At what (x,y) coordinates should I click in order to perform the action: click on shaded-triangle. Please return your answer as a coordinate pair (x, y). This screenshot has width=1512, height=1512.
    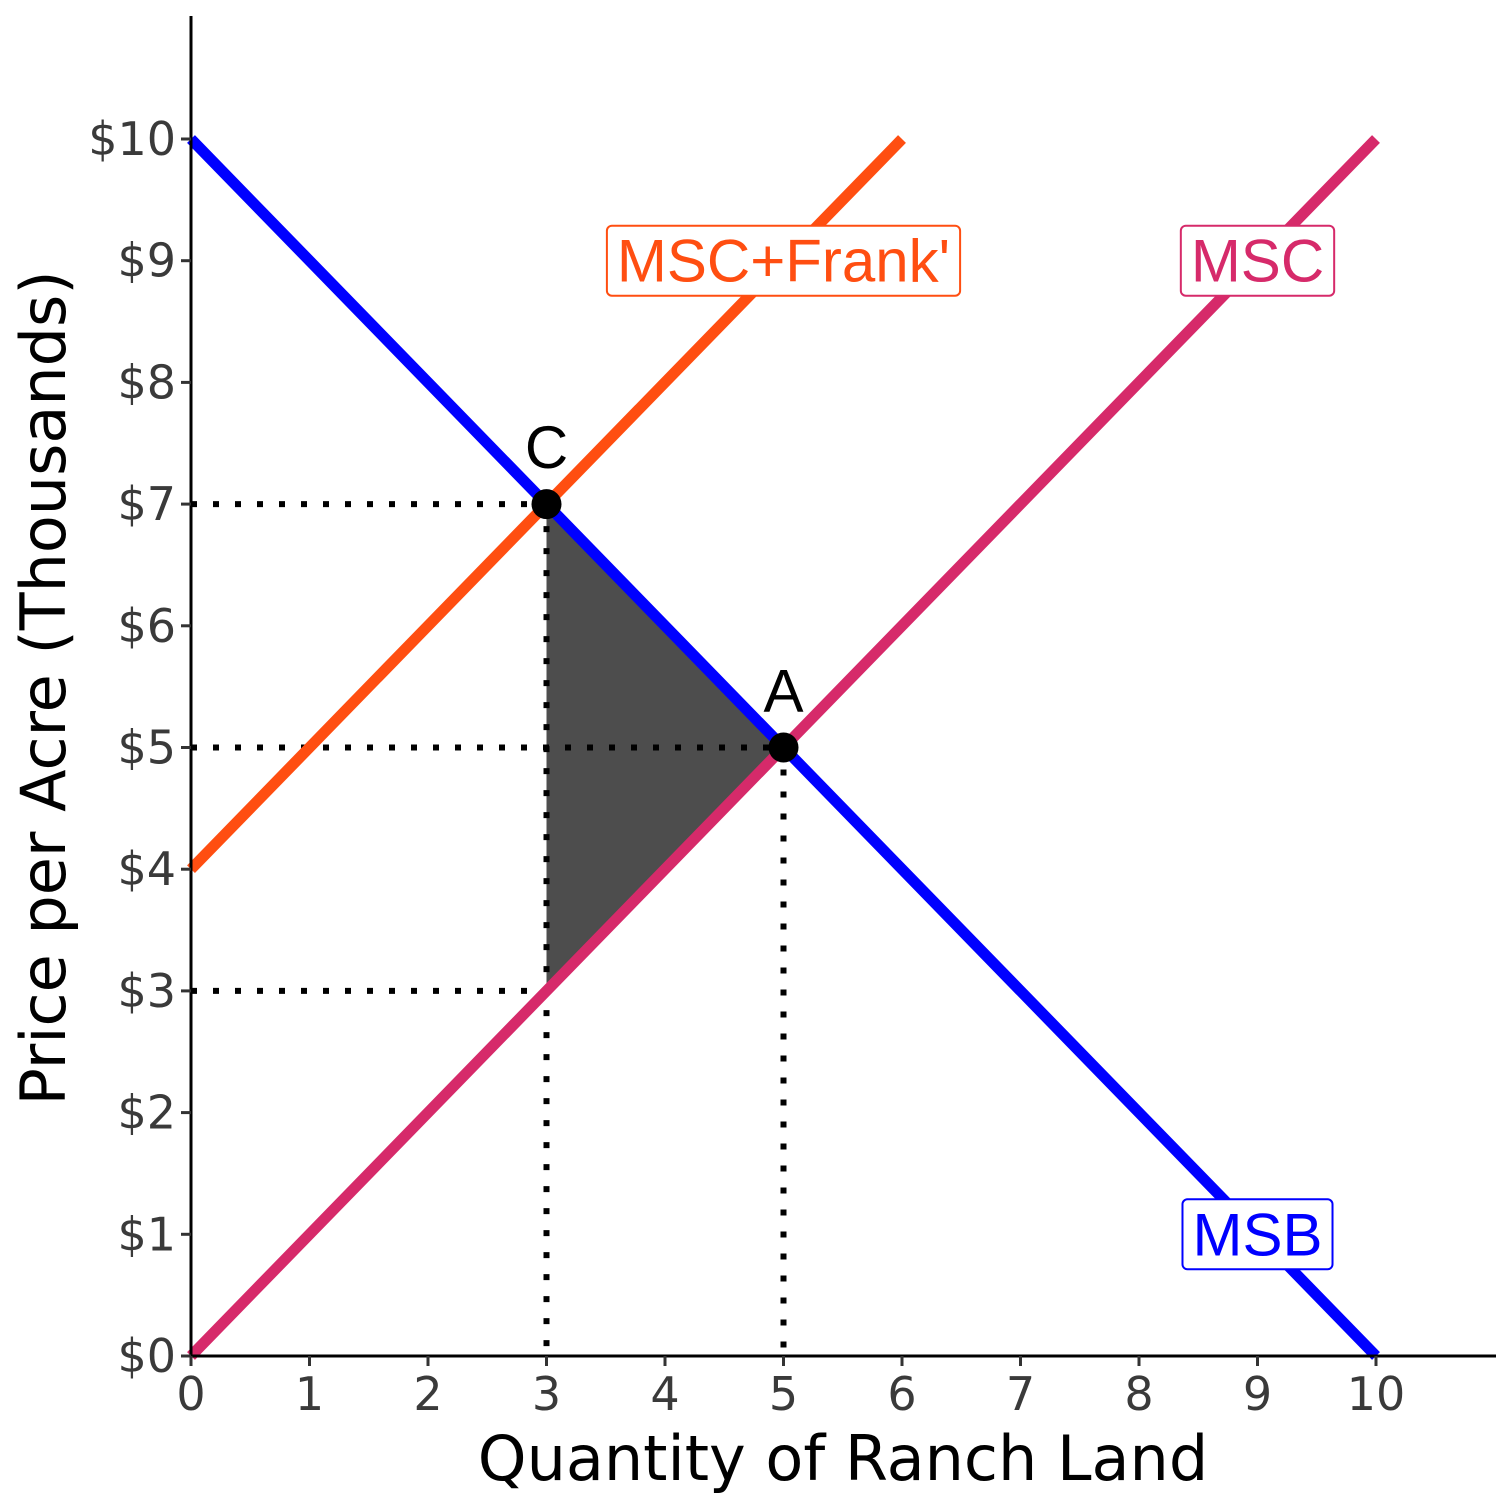
    Looking at the image, I should click on (665, 747).